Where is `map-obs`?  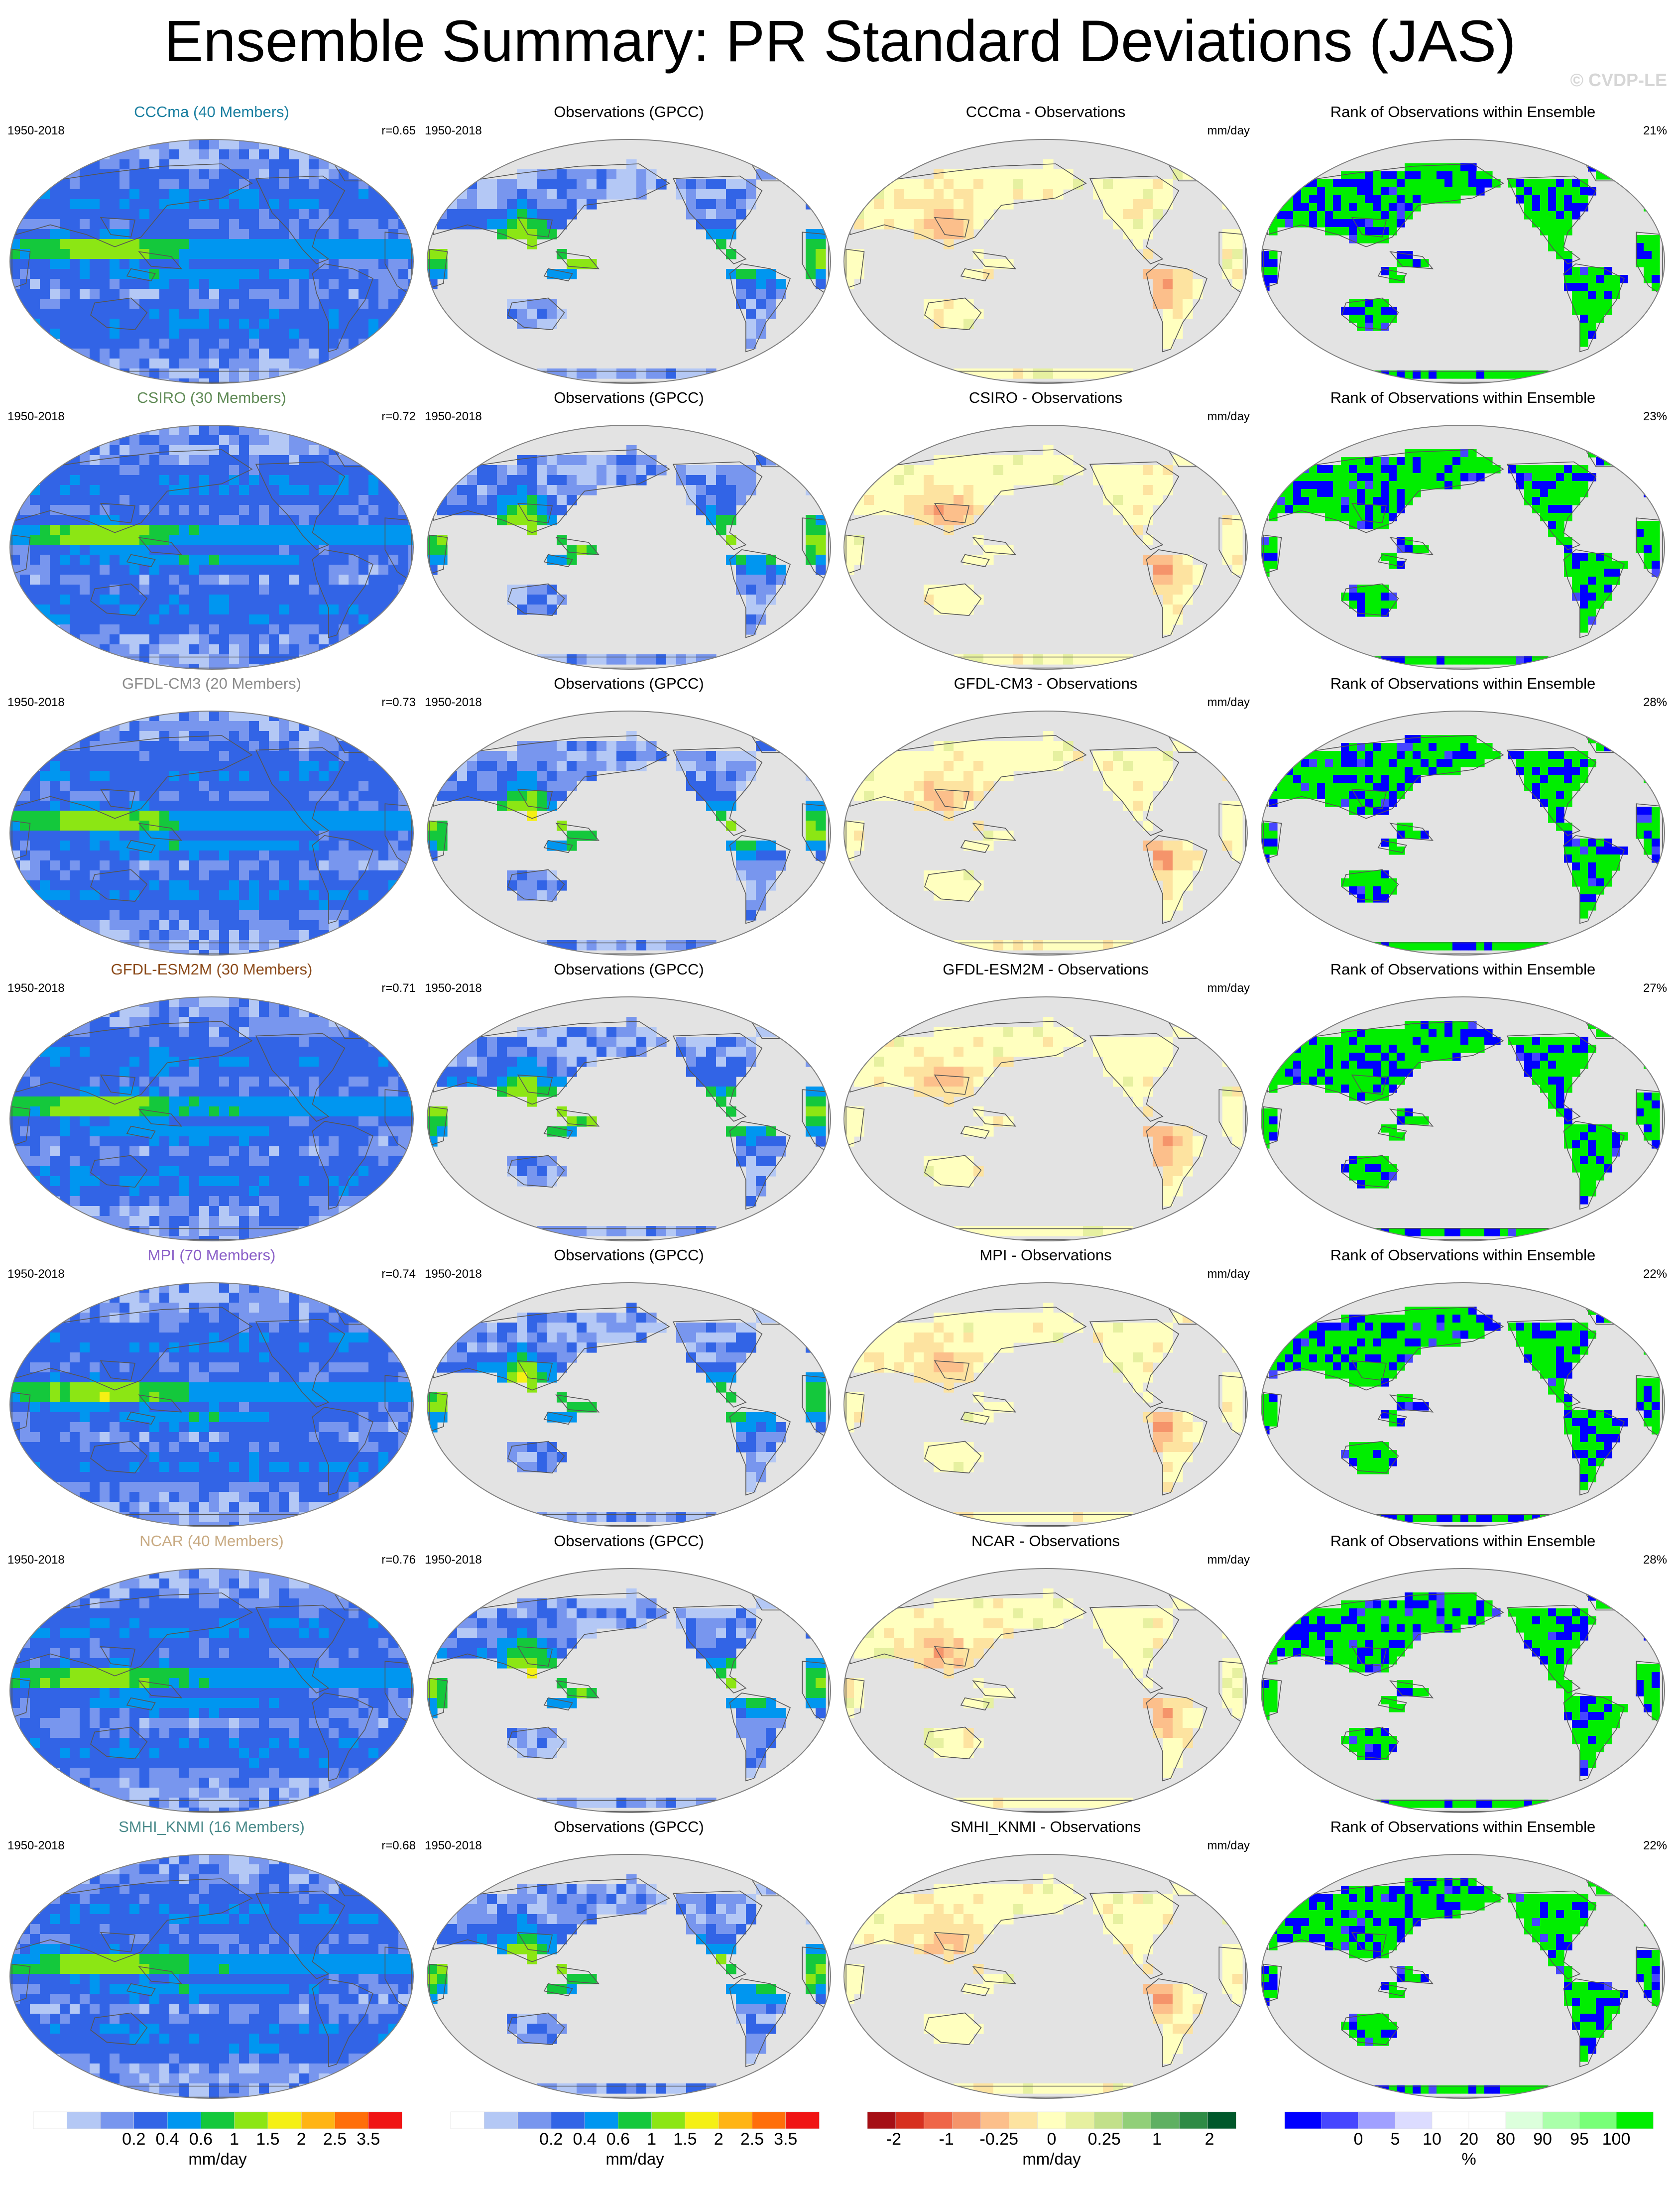
map-obs is located at coordinates (629, 547).